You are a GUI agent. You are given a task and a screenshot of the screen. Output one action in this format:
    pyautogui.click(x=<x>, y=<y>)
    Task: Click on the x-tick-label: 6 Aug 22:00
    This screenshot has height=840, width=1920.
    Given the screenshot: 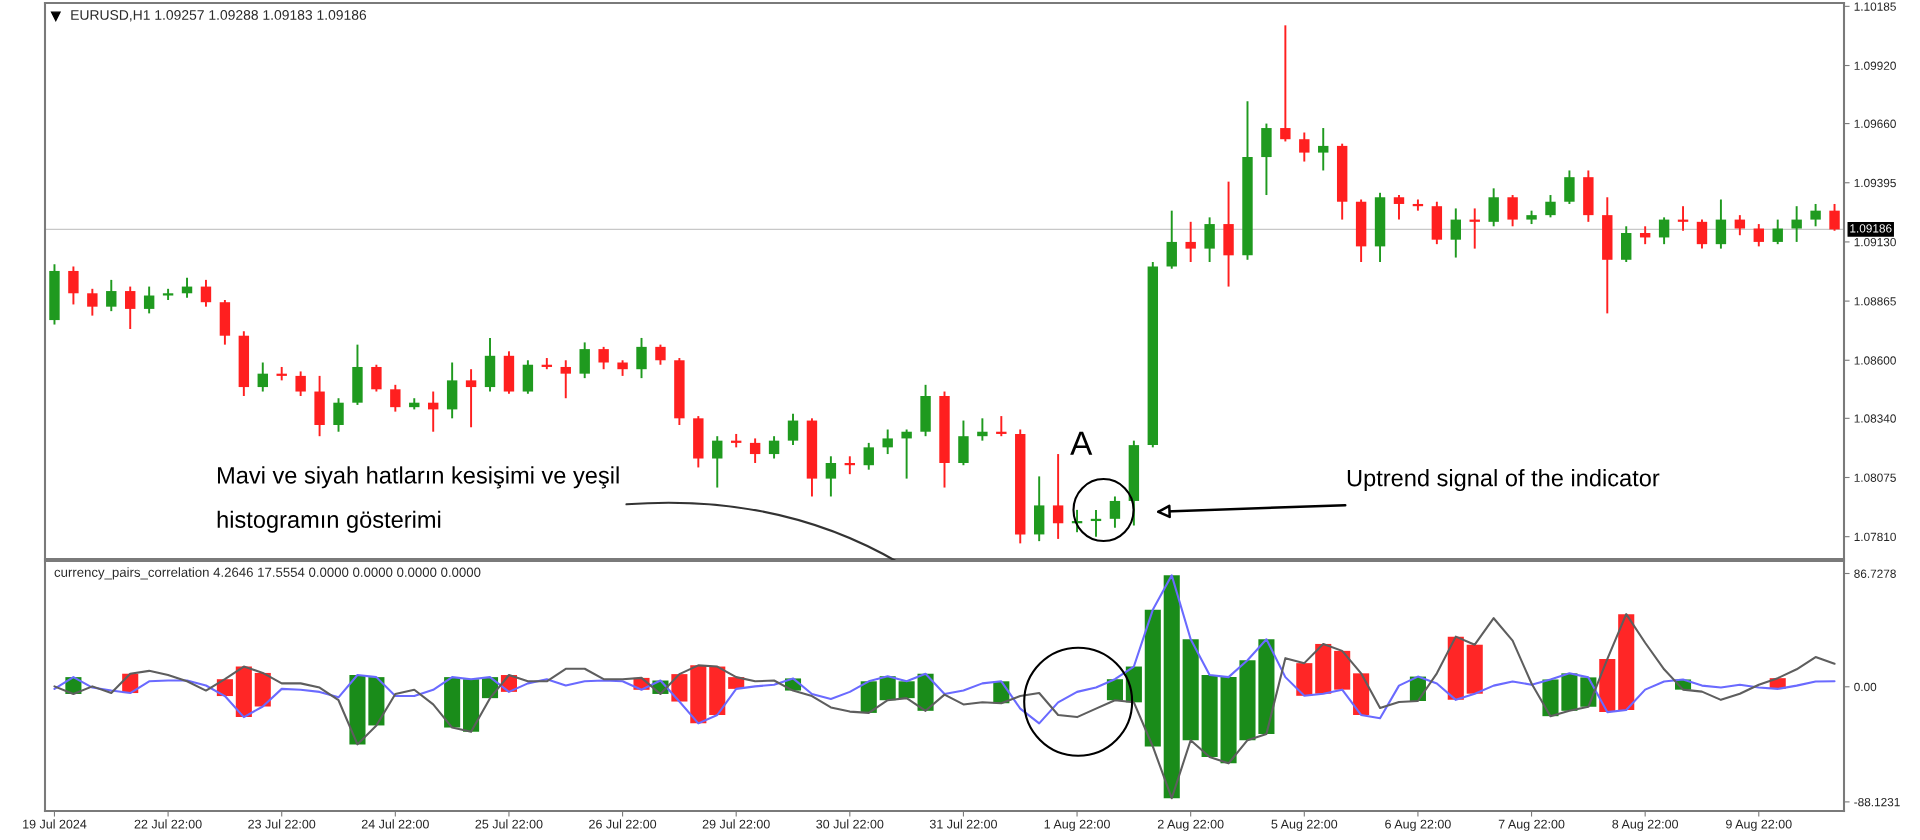 What is the action you would take?
    pyautogui.click(x=1418, y=825)
    